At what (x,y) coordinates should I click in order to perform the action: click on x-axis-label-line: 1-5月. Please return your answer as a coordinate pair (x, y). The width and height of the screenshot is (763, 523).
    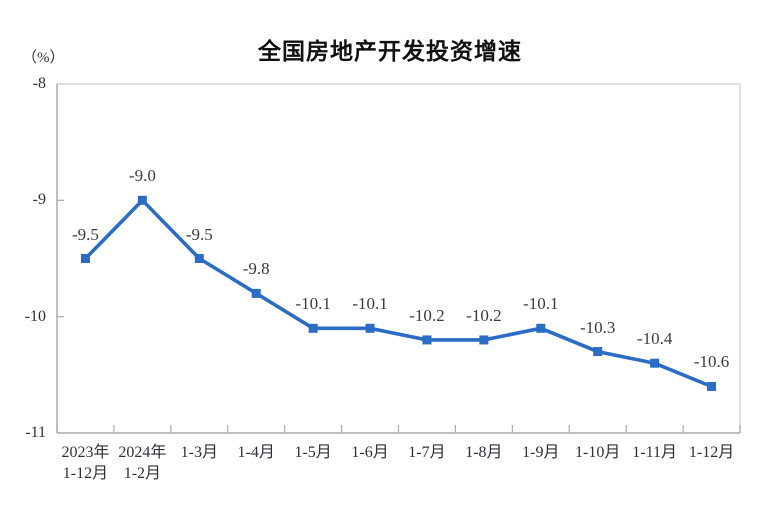
    Looking at the image, I should click on (313, 452).